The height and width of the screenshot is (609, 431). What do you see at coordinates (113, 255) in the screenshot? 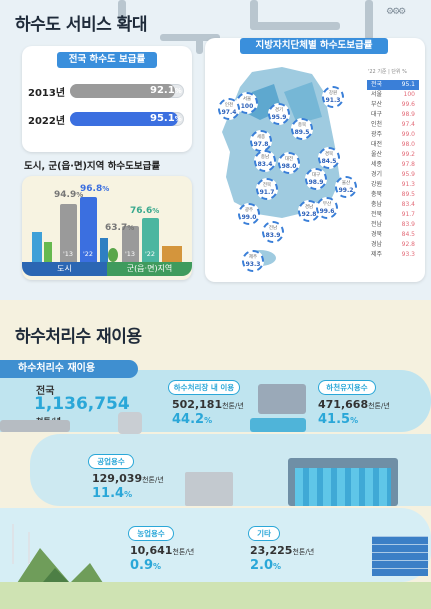
I see `tree-icon` at bounding box center [113, 255].